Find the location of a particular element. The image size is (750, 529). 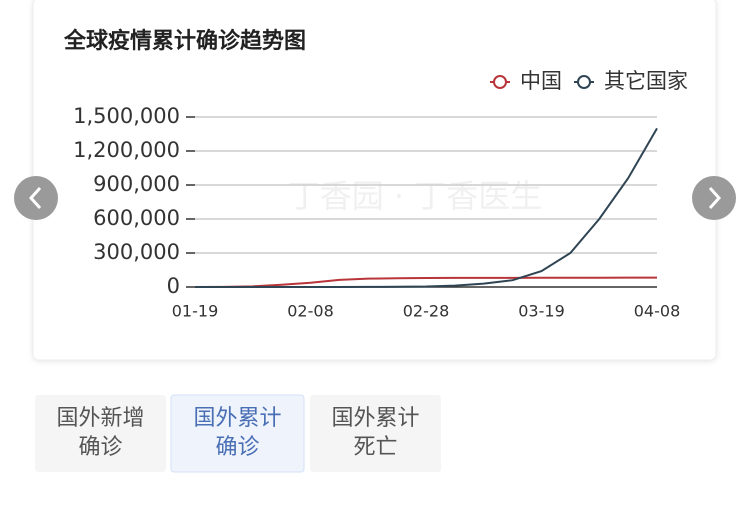

next-icon is located at coordinates (715, 198).